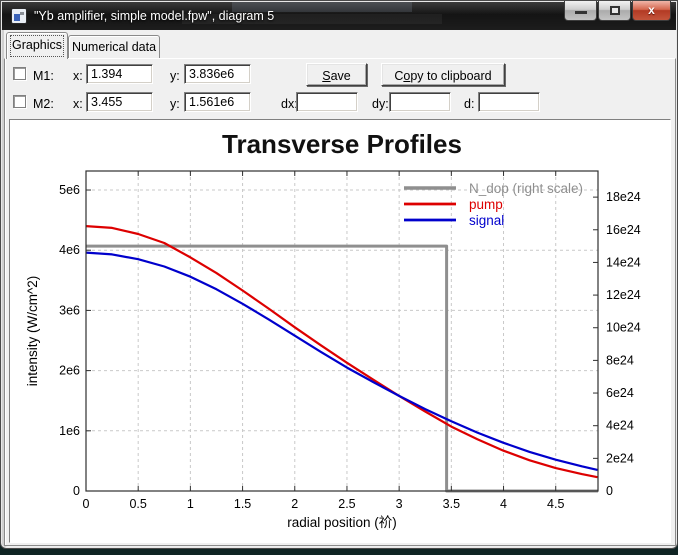 This screenshot has width=678, height=555. I want to click on right-tick-label: 4e24, so click(620, 426).